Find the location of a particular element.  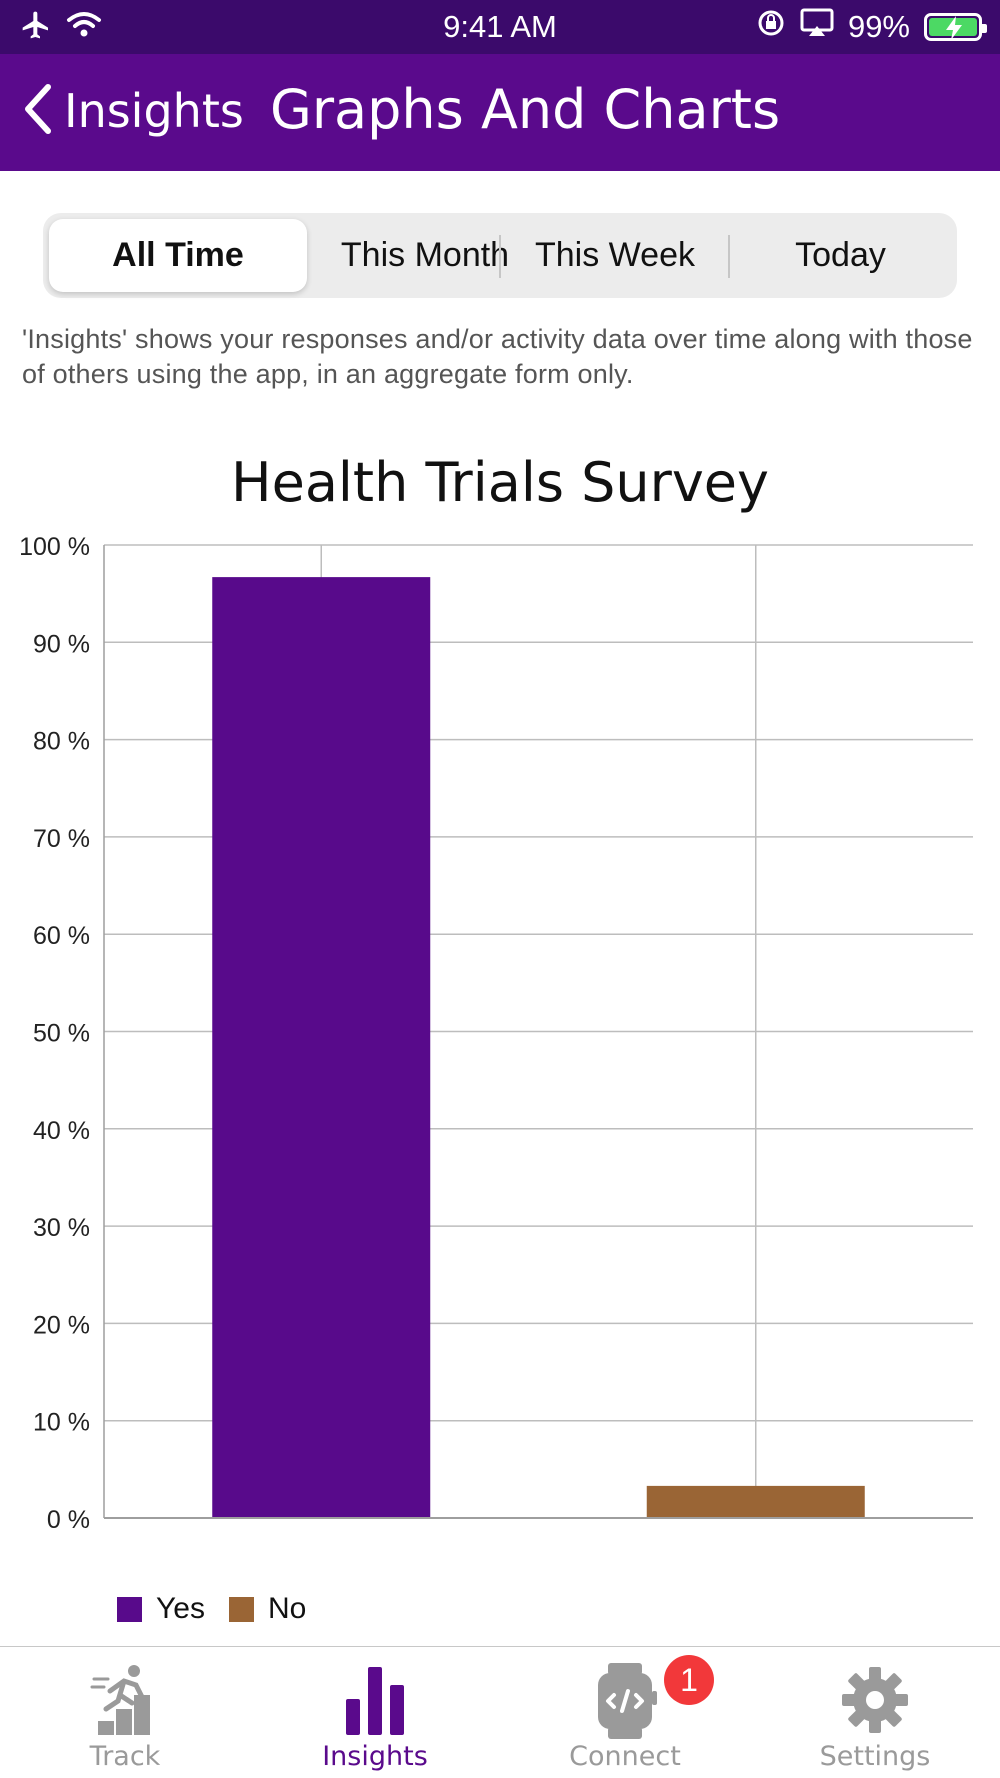

navigation-bar: Insights Graphs And Charts is located at coordinates (500, 112).